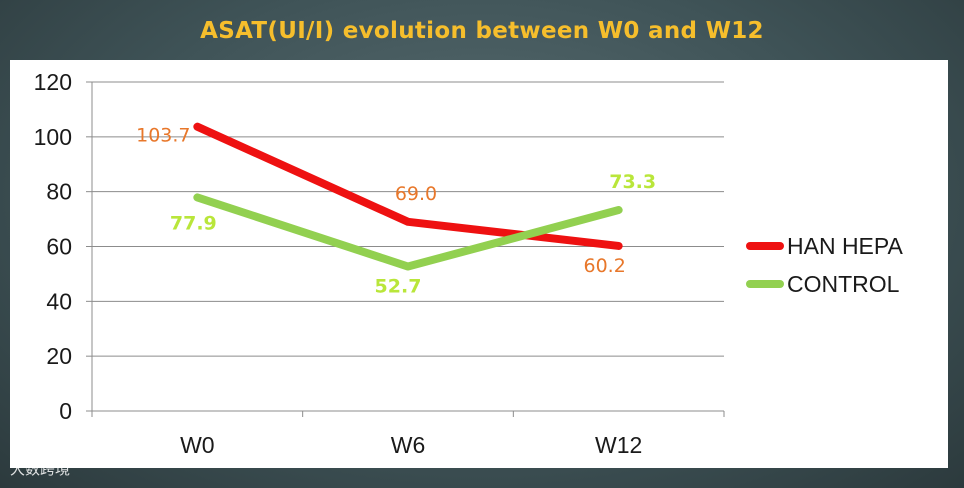 This screenshot has height=488, width=964. I want to click on data-label: 69.0, so click(416, 194).